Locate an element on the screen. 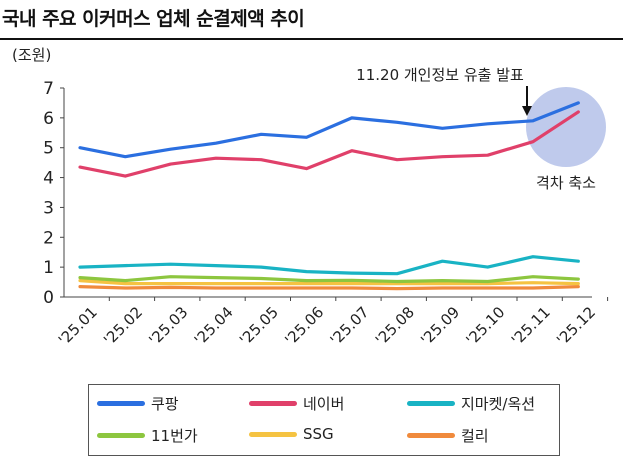 This screenshot has height=463, width=623. x-tick-label: '25.04 is located at coordinates (214, 326).